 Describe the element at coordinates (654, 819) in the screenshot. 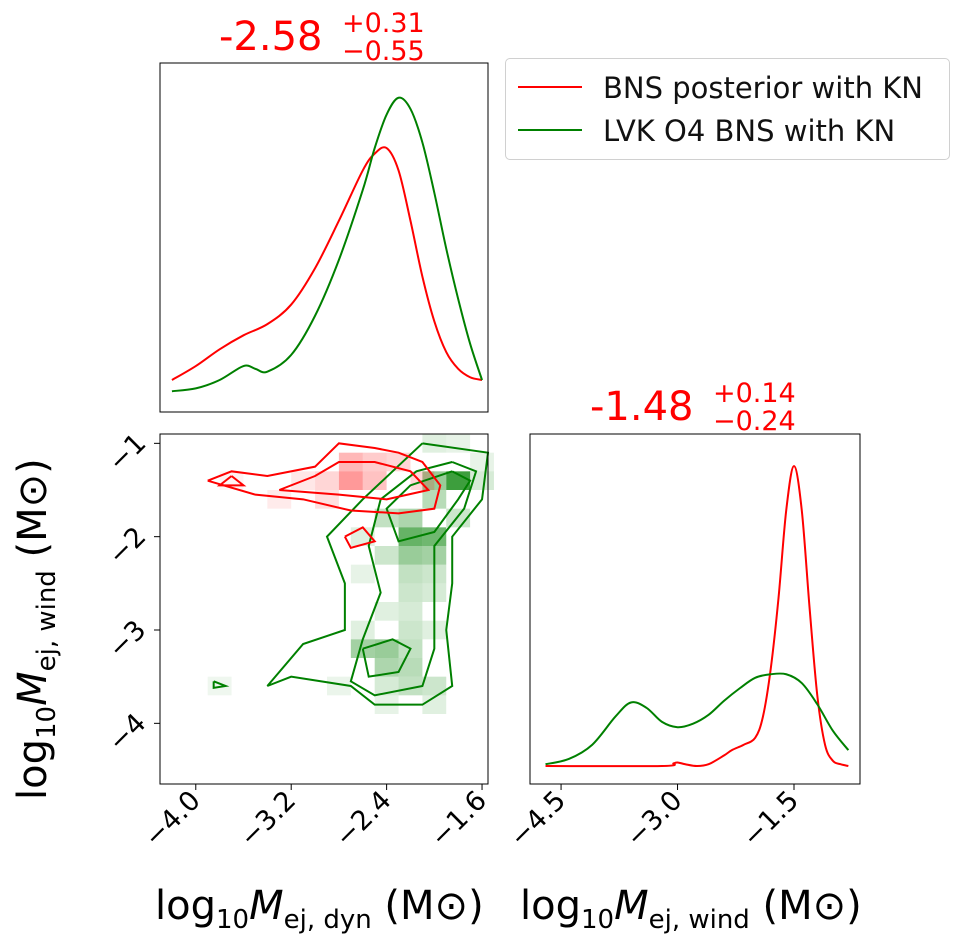

I see `right-xtick-label-1: −3.0` at that location.